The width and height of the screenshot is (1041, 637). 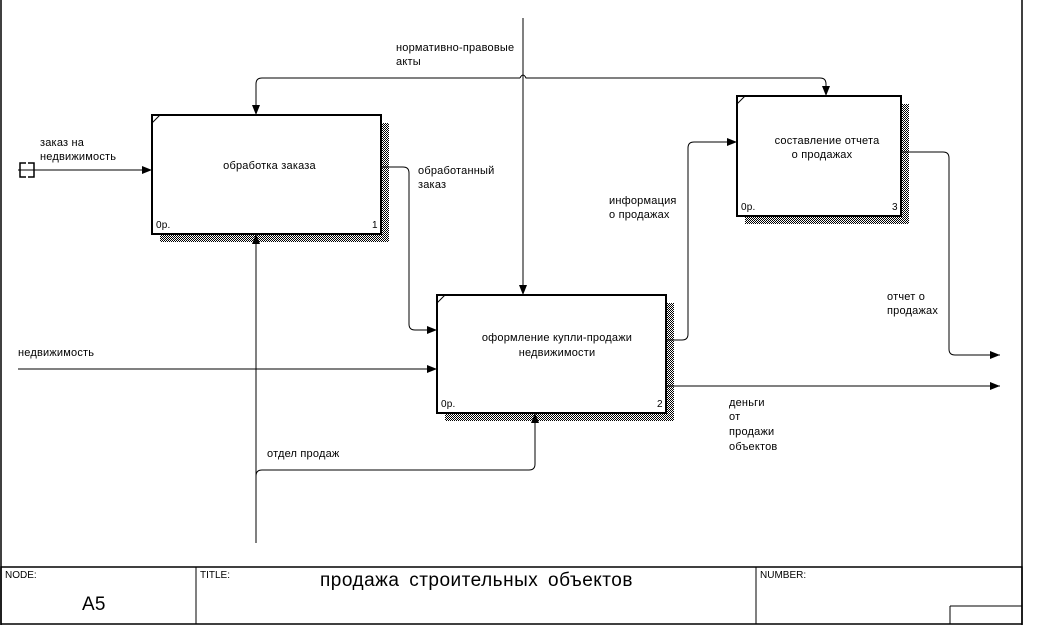 What do you see at coordinates (906, 297) in the screenshot?
I see `label-report-line-1: отчет о` at bounding box center [906, 297].